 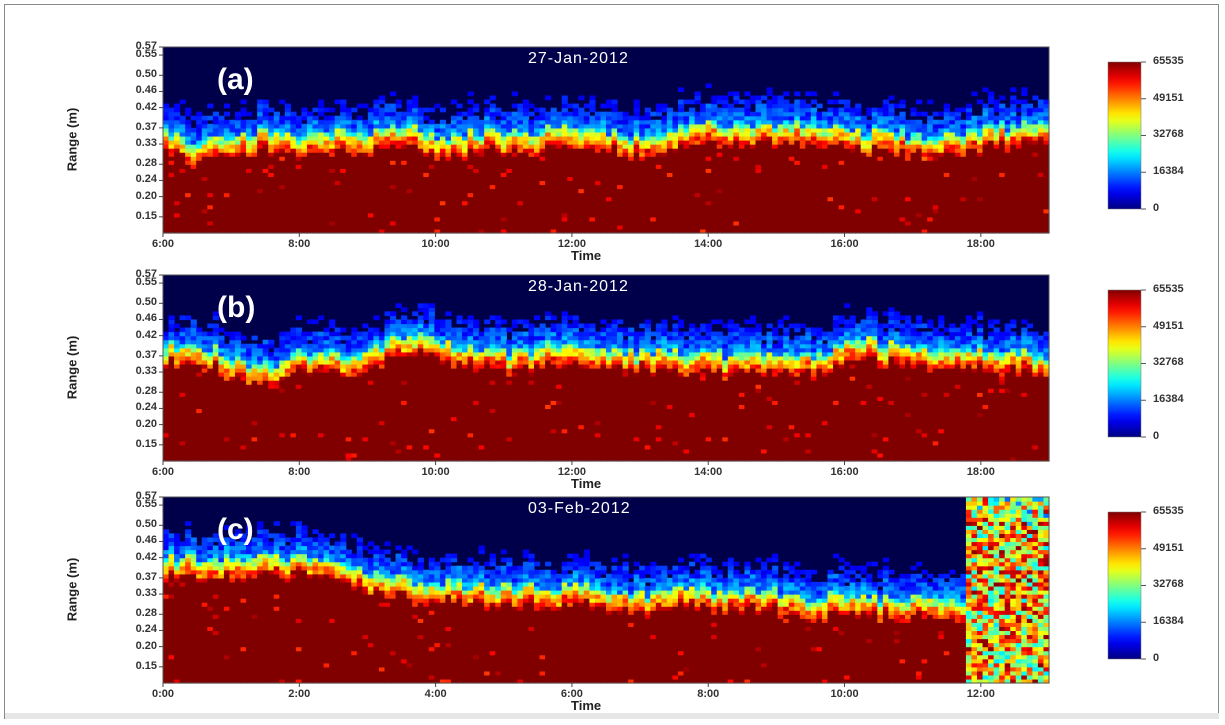 I want to click on x-tick-label: 0:00, so click(x=163, y=694).